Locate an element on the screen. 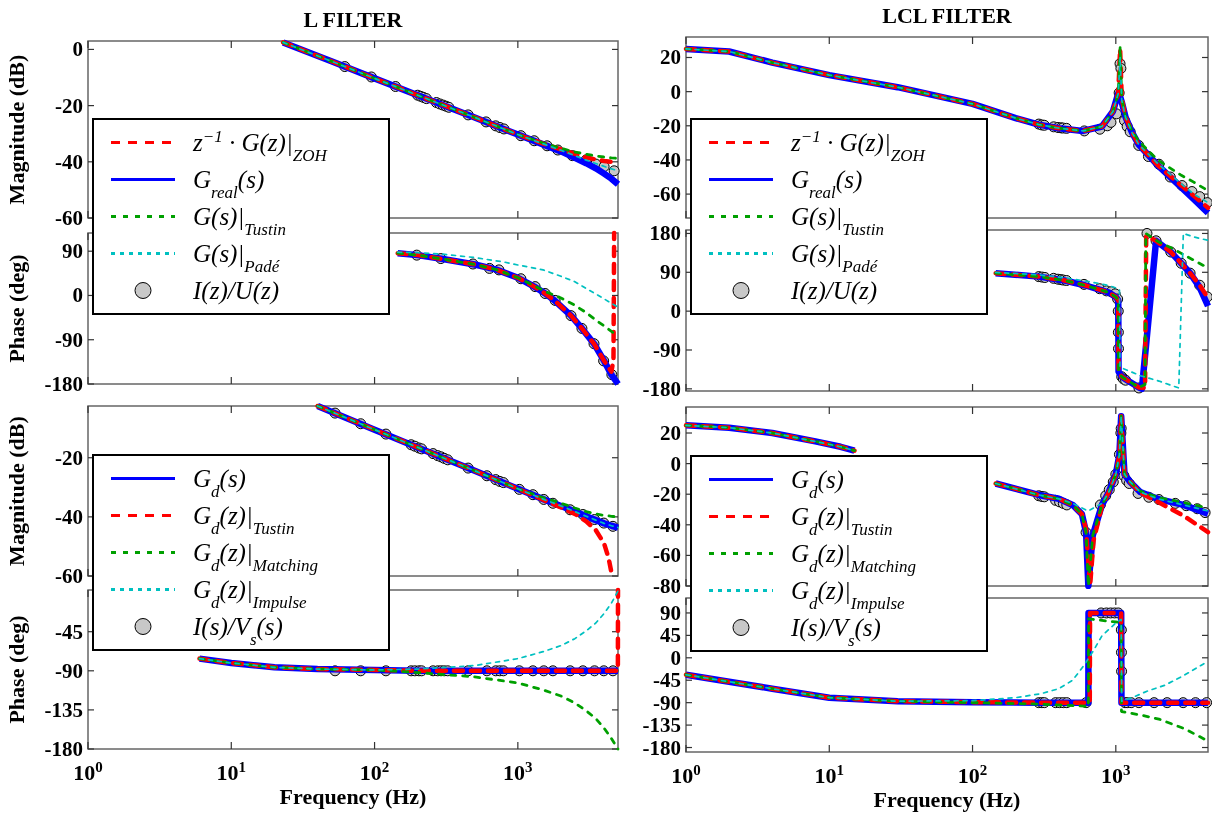 Image resolution: width=1213 pixels, height=823 pixels. chart-title: LCL FILTER is located at coordinates (947, 15).